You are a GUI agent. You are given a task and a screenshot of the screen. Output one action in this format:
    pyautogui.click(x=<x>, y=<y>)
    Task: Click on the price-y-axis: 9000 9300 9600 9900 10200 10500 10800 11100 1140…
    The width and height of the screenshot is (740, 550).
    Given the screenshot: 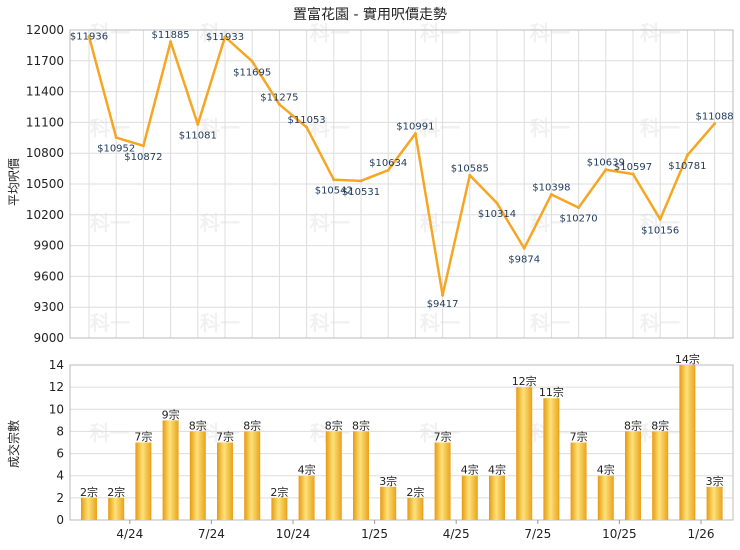 What is the action you would take?
    pyautogui.click(x=45, y=184)
    